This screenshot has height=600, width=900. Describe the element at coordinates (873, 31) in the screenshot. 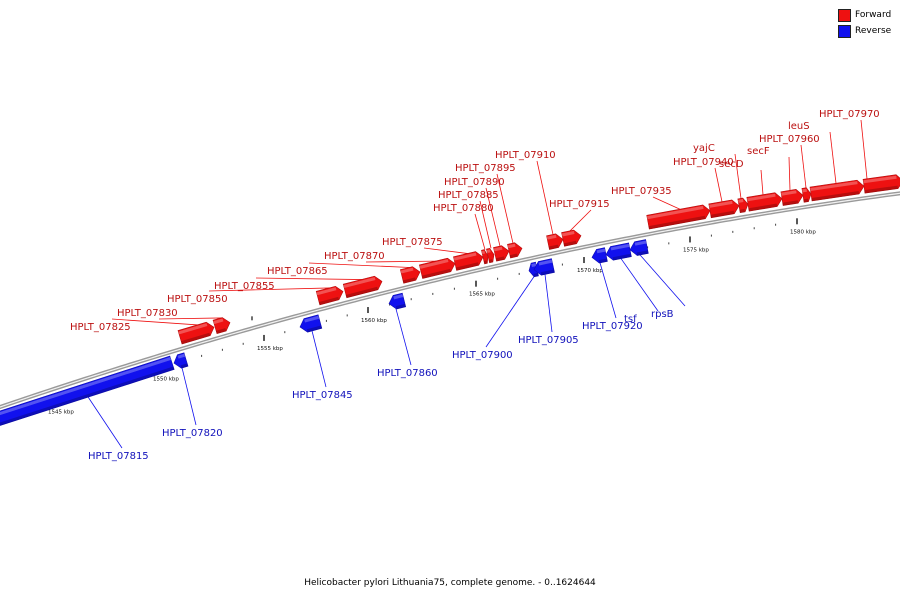

I see `legend-reverse-label: Reverse` at that location.